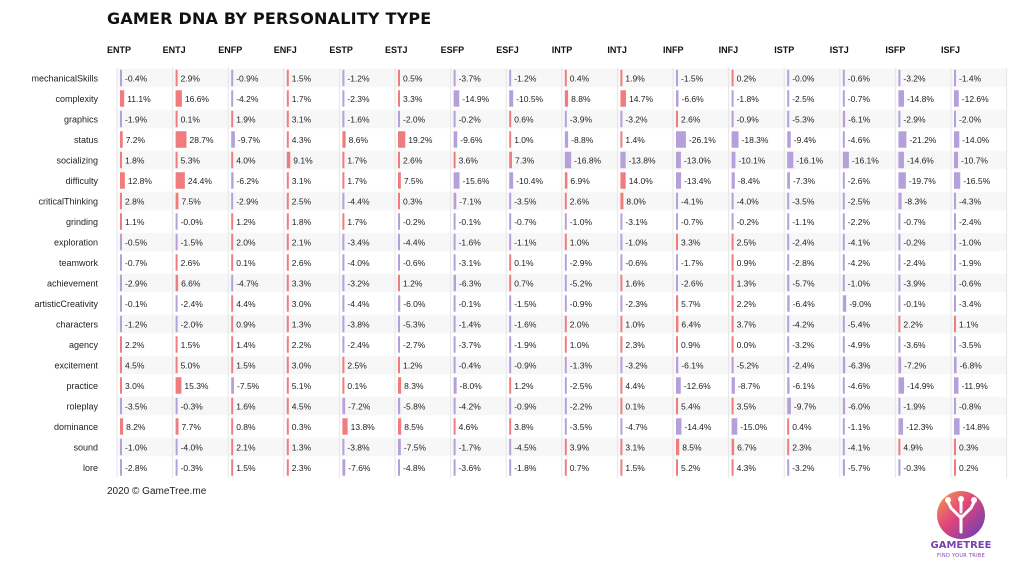 The height and width of the screenshot is (573, 1024). What do you see at coordinates (692, 284) in the screenshot?
I see `value-label: -2.6%` at bounding box center [692, 284].